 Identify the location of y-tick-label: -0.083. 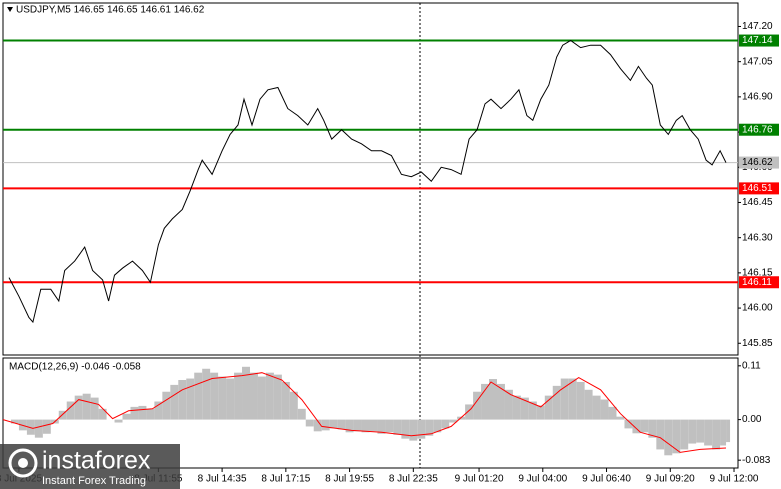
(756, 460).